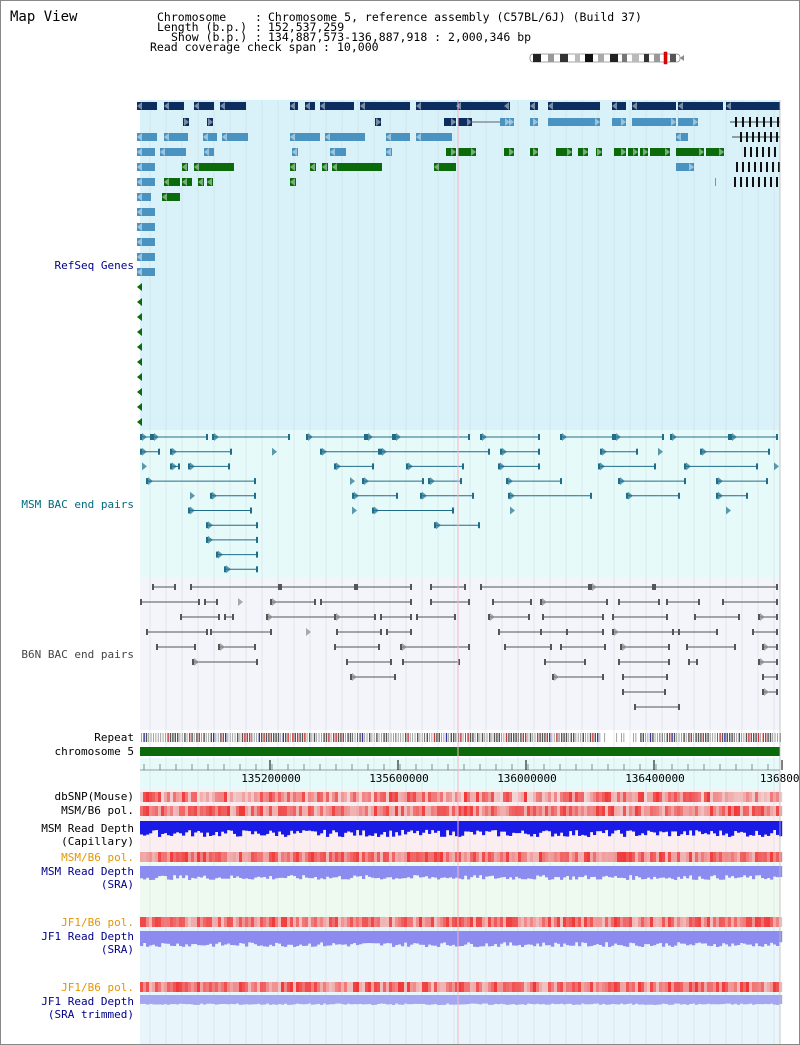 This screenshot has width=800, height=1045. I want to click on chromosome-ideogram, so click(606, 58).